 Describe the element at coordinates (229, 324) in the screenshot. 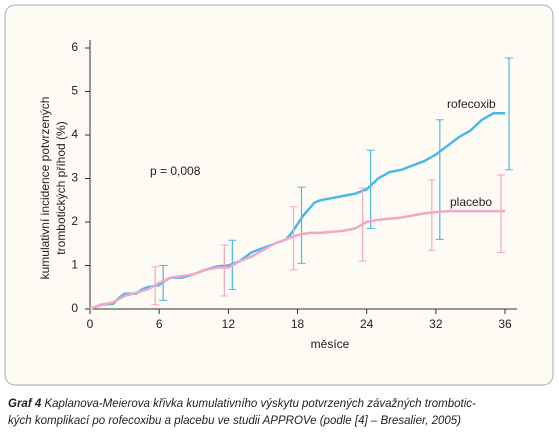

I see `x-tick-label: 12` at that location.